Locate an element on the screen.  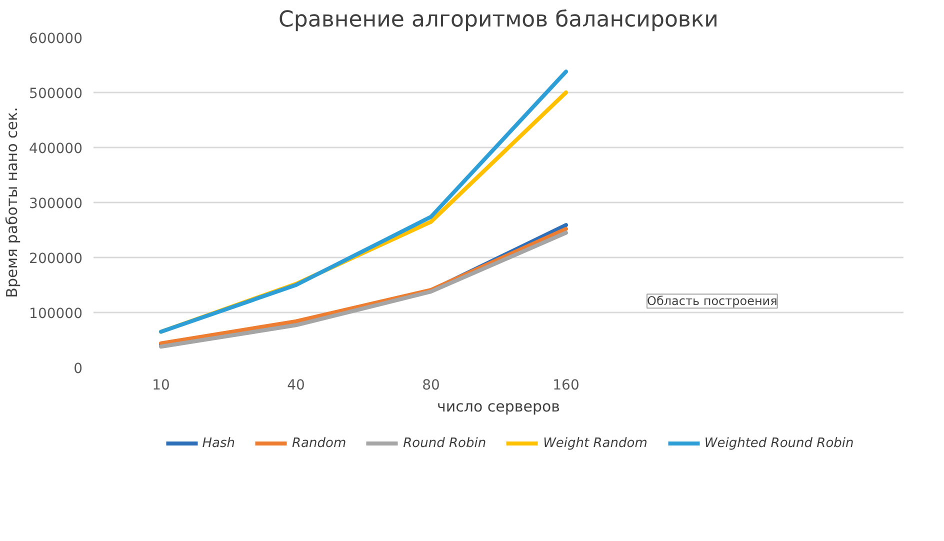
x-tick-label: 10 is located at coordinates (161, 386).